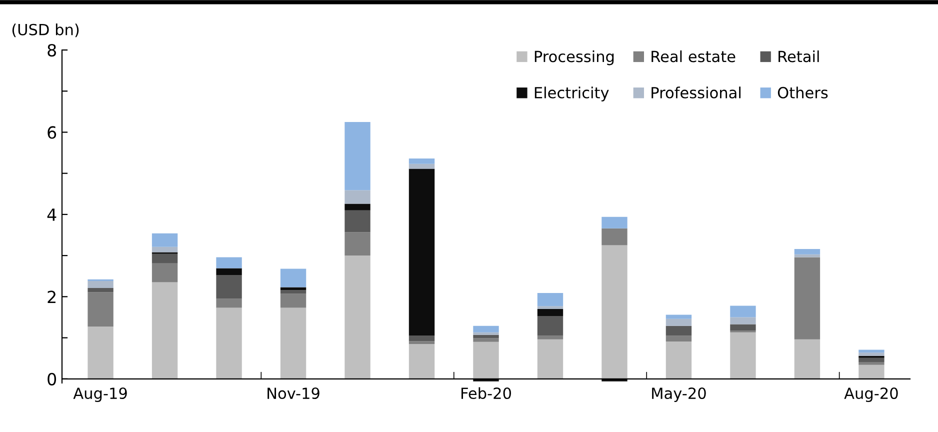 This screenshot has width=938, height=432. I want to click on y-tick-label: 6, so click(52, 132).